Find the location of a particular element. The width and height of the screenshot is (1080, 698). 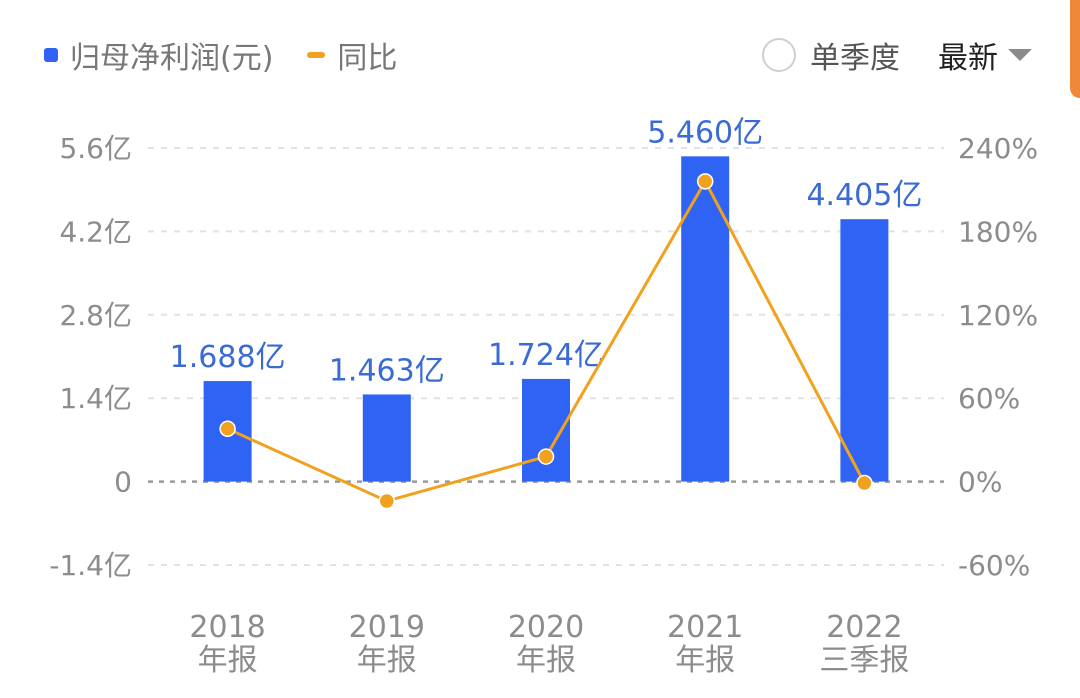

legend-yoy-label: 同比 is located at coordinates (367, 58).